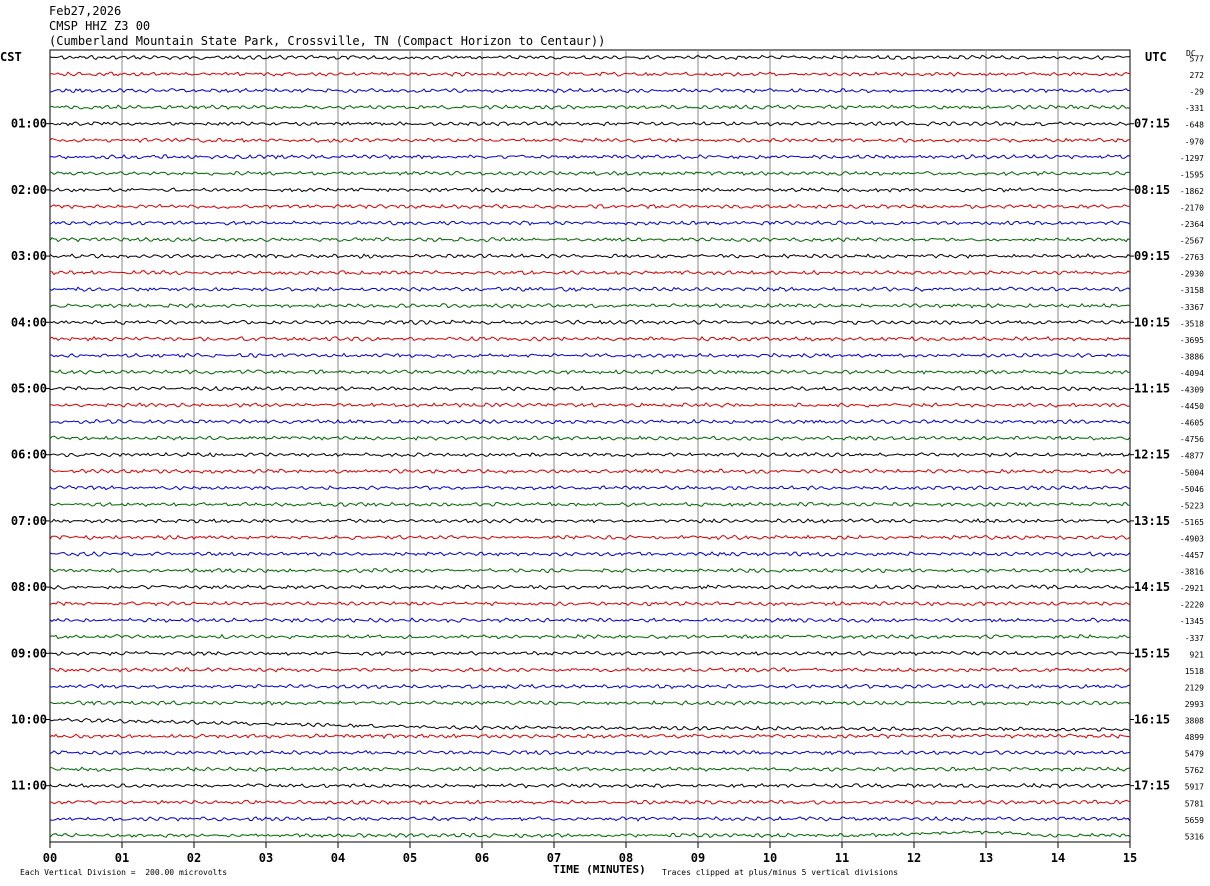  What do you see at coordinates (29, 190) in the screenshot?
I see `left-hour-label: 02:00` at bounding box center [29, 190].